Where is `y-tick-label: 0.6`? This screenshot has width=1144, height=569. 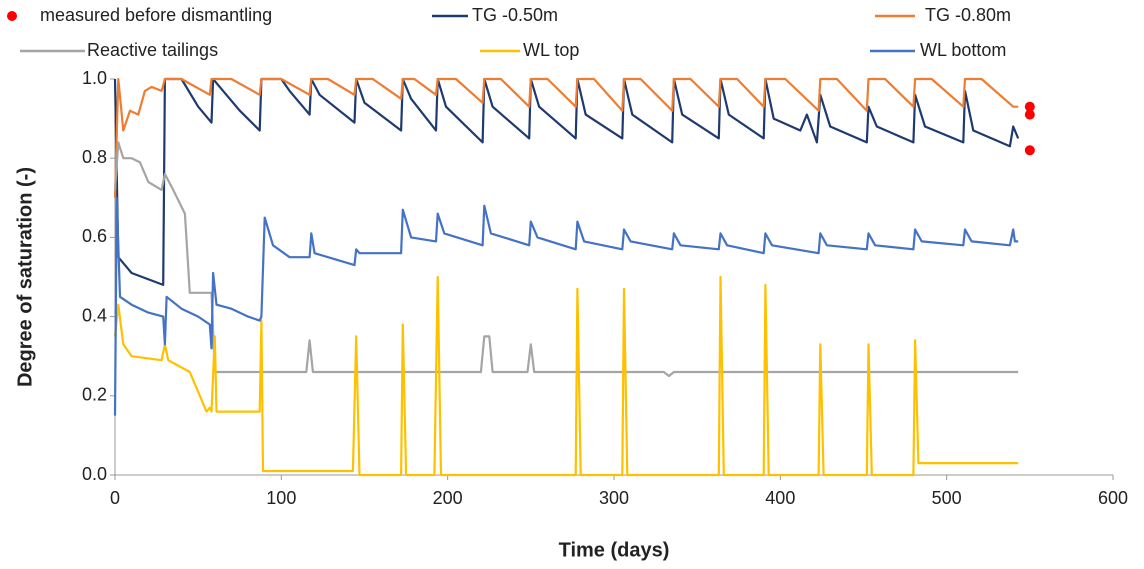 y-tick-label: 0.6 is located at coordinates (94, 236).